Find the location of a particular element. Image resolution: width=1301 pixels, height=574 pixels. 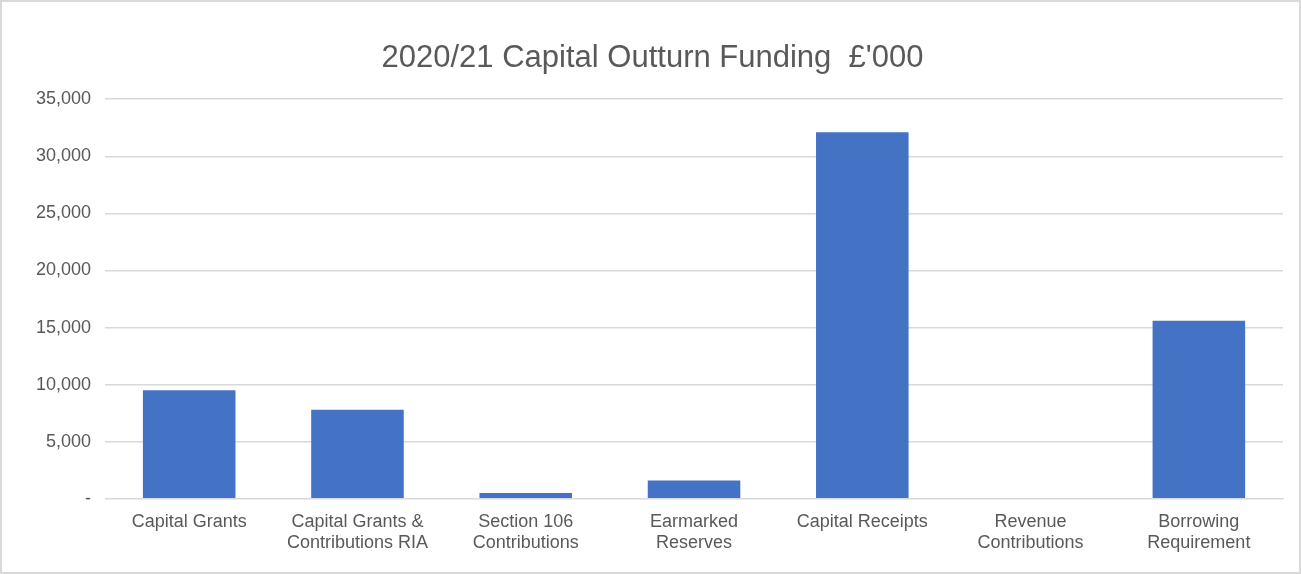

y-tick-label: - is located at coordinates (88, 497).